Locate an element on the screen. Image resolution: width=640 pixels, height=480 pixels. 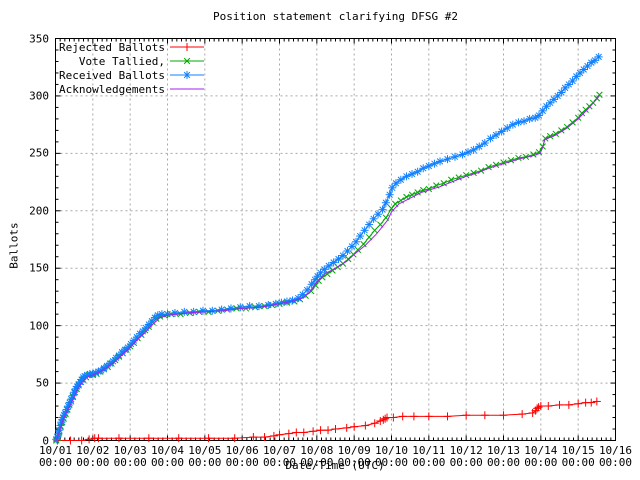
legend-row-acknowledgements: Acknowledgements is located at coordinates (132, 89).